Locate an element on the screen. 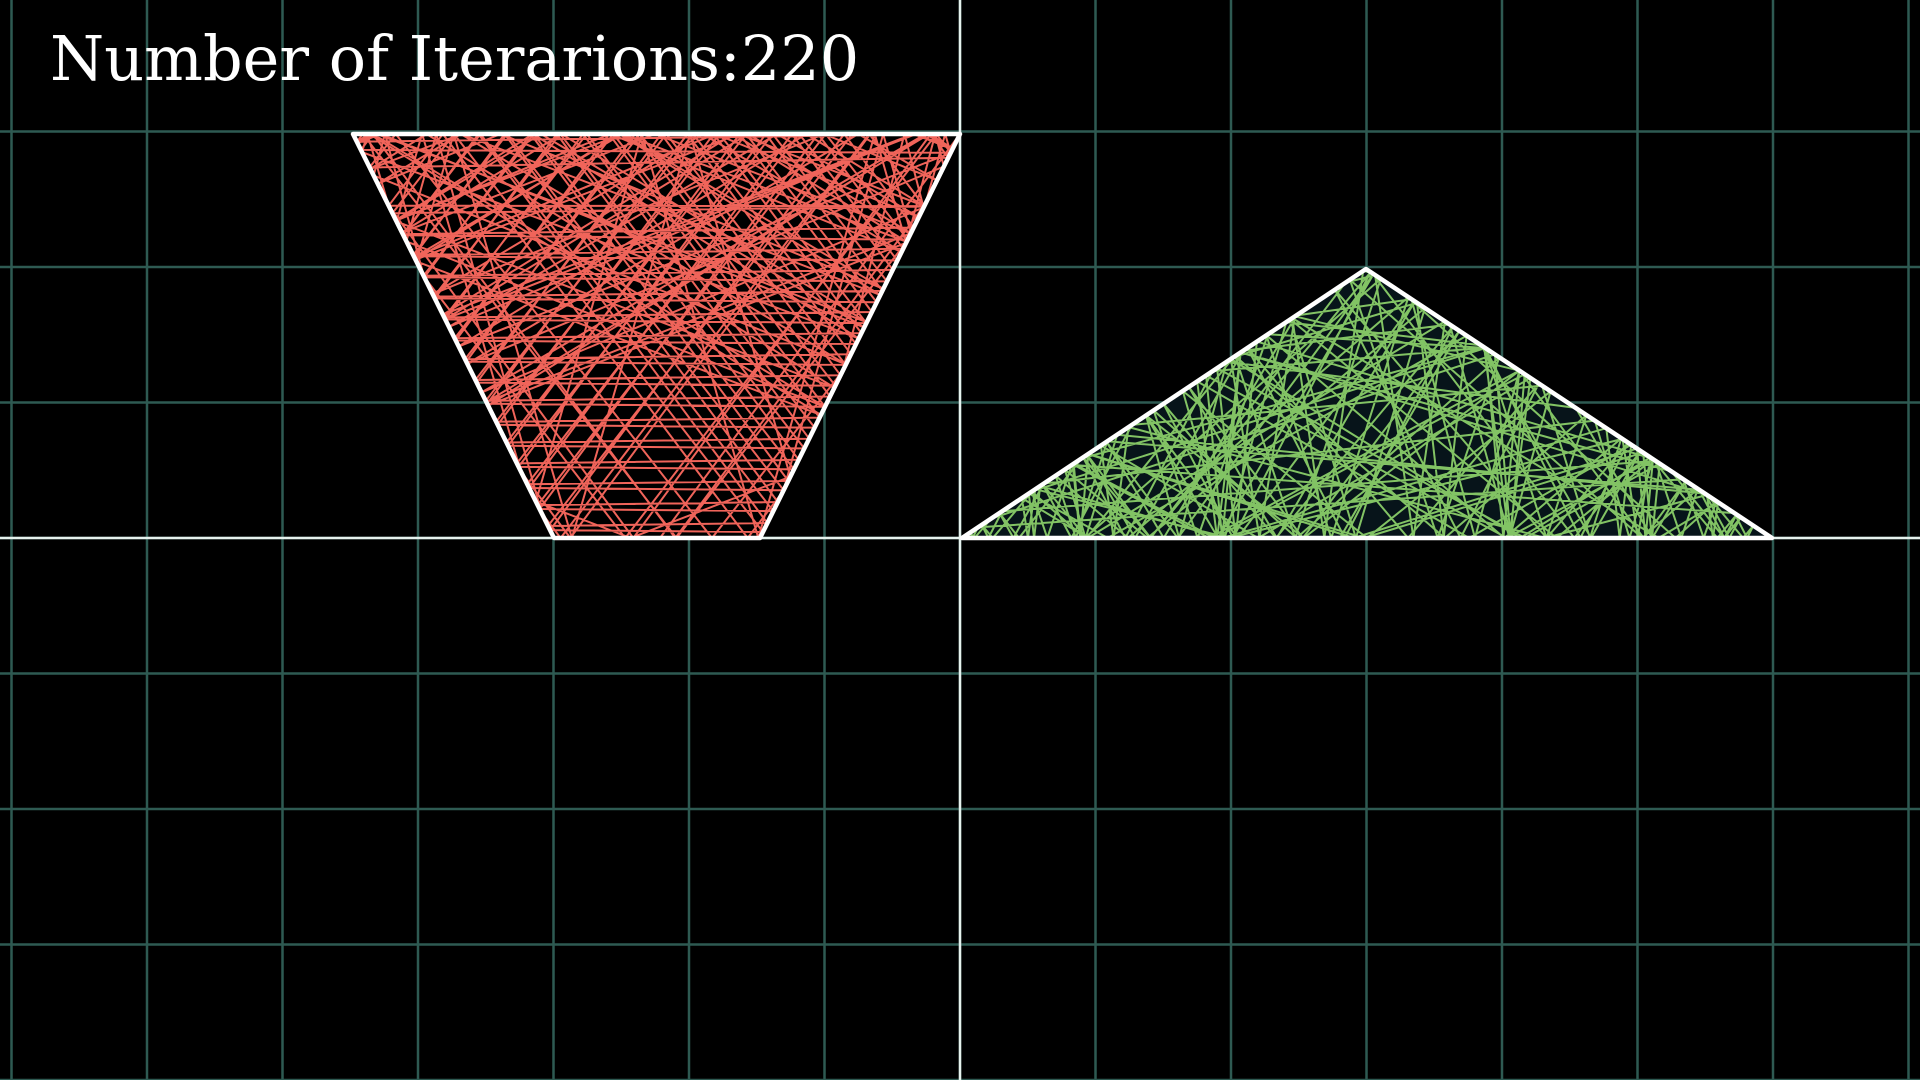 This screenshot has width=1920, height=1080. trapezoid-bounce-lines is located at coordinates (658, 336).